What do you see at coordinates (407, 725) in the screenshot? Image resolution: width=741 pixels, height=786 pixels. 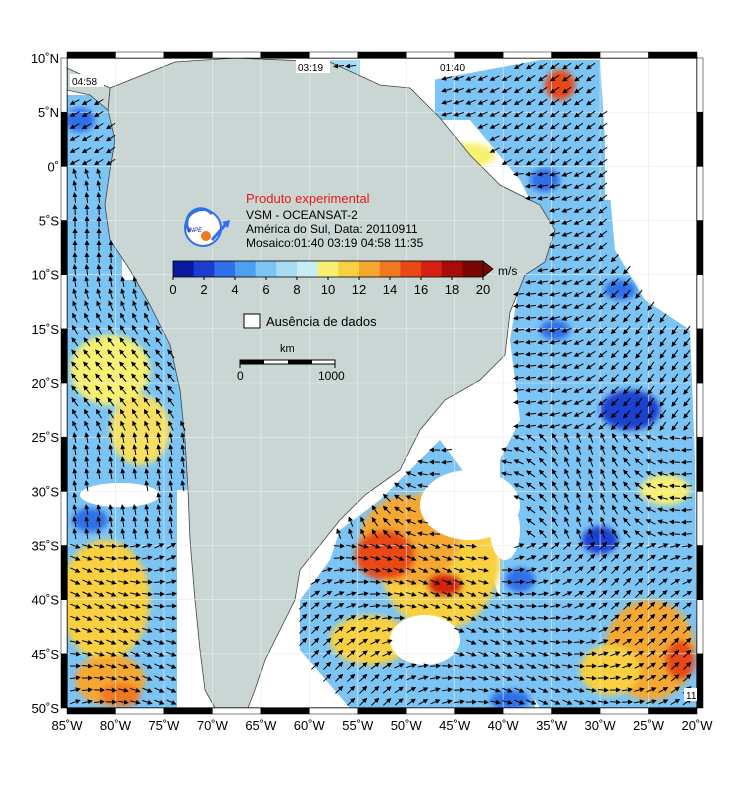 I see `lon-tick-label: 50˚W` at bounding box center [407, 725].